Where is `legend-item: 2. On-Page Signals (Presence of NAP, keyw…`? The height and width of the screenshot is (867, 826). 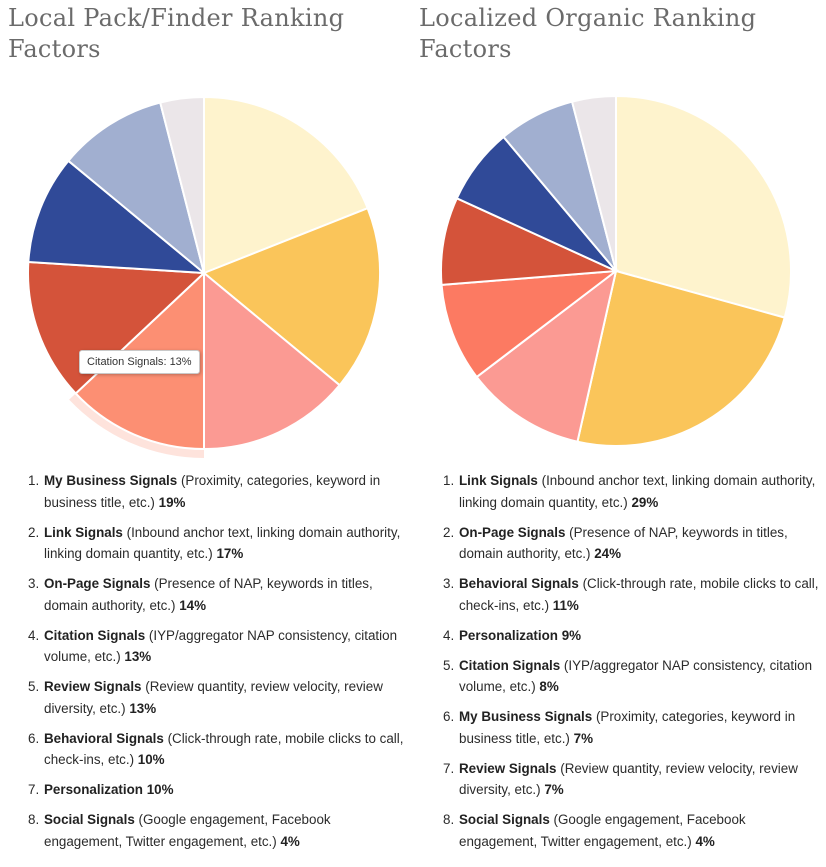 legend-item: 2. On-Page Signals (Presence of NAP, keyw… is located at coordinates (633, 543).